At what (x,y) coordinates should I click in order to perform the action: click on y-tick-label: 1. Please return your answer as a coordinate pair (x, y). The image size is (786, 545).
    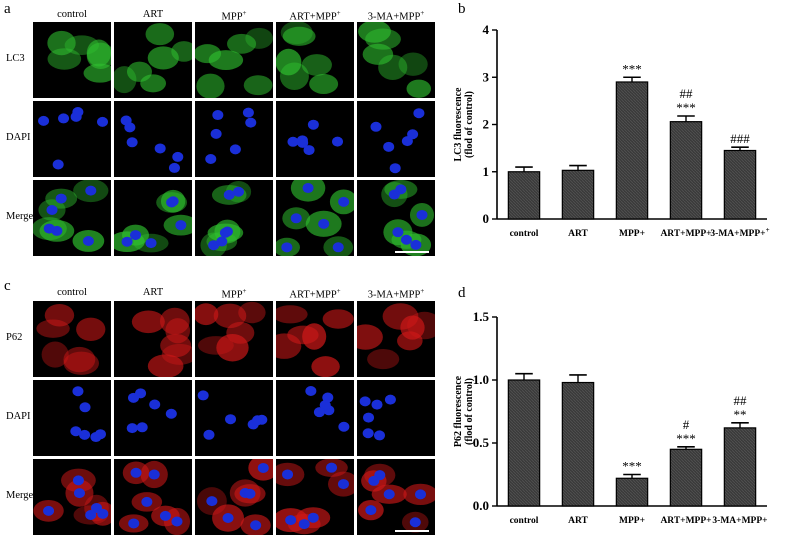
    Looking at the image, I should click on (486, 171).